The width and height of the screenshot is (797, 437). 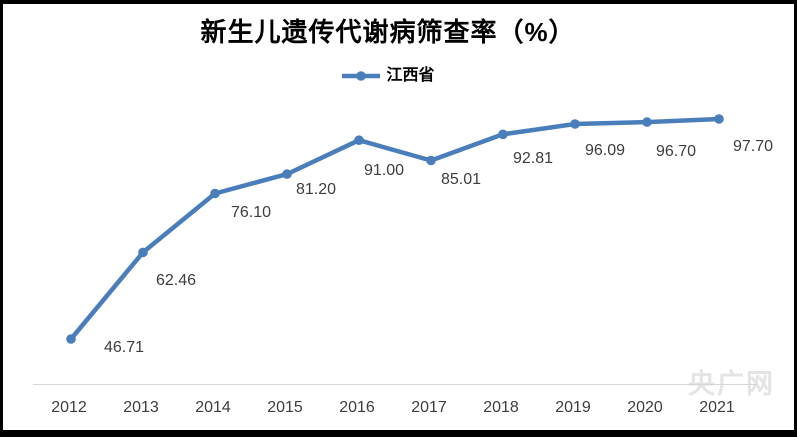 What do you see at coordinates (573, 407) in the screenshot?
I see `x-axis-tick-label: 2019` at bounding box center [573, 407].